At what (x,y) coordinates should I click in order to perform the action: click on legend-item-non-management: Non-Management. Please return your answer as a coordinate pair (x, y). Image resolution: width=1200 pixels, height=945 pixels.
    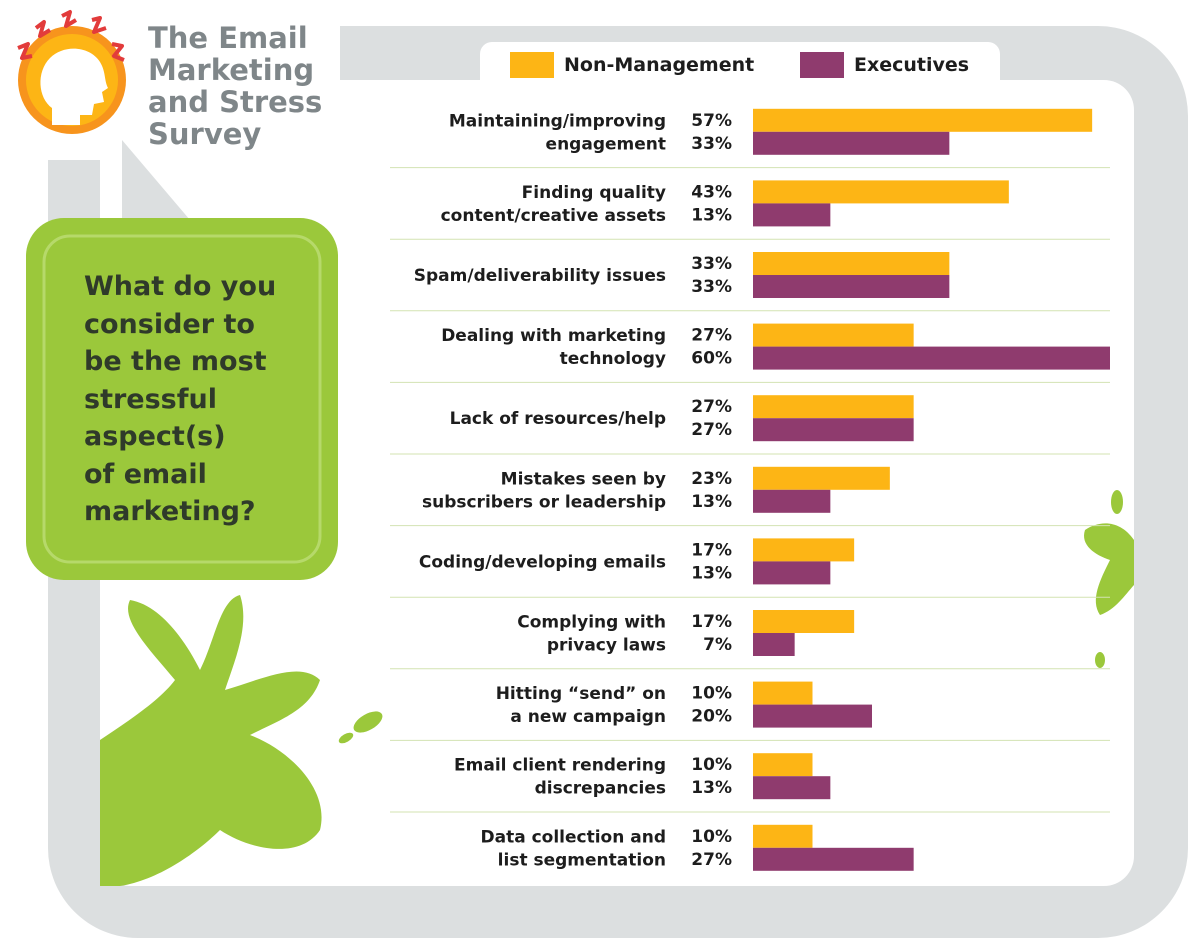
    Looking at the image, I should click on (632, 65).